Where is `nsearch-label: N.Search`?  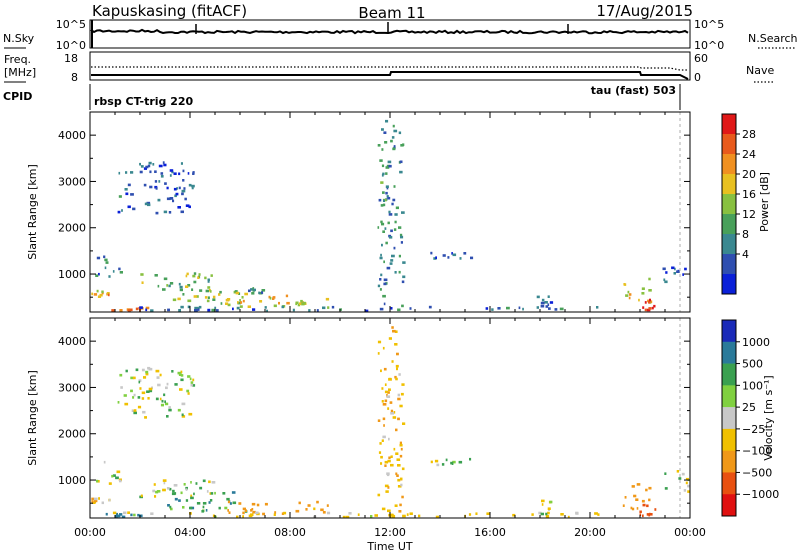 nsearch-label: N.Search is located at coordinates (773, 38).